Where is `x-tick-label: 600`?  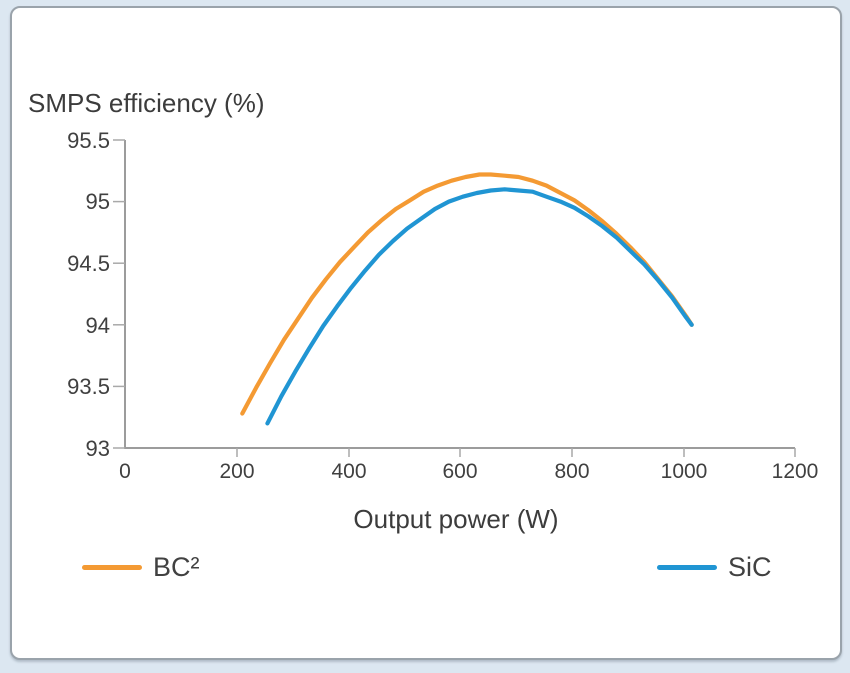 x-tick-label: 600 is located at coordinates (459, 471).